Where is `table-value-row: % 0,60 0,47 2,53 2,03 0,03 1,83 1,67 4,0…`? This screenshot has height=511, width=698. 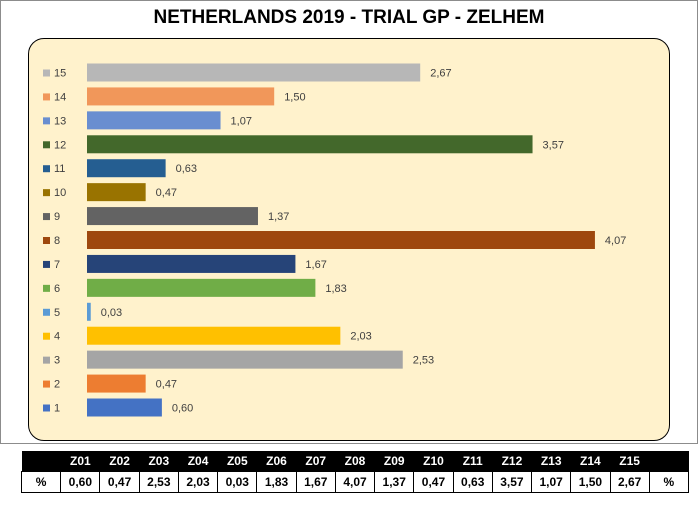
table-value-row: % 0,60 0,47 2,53 2,03 0,03 1,83 1,67 4,0… is located at coordinates (355, 482).